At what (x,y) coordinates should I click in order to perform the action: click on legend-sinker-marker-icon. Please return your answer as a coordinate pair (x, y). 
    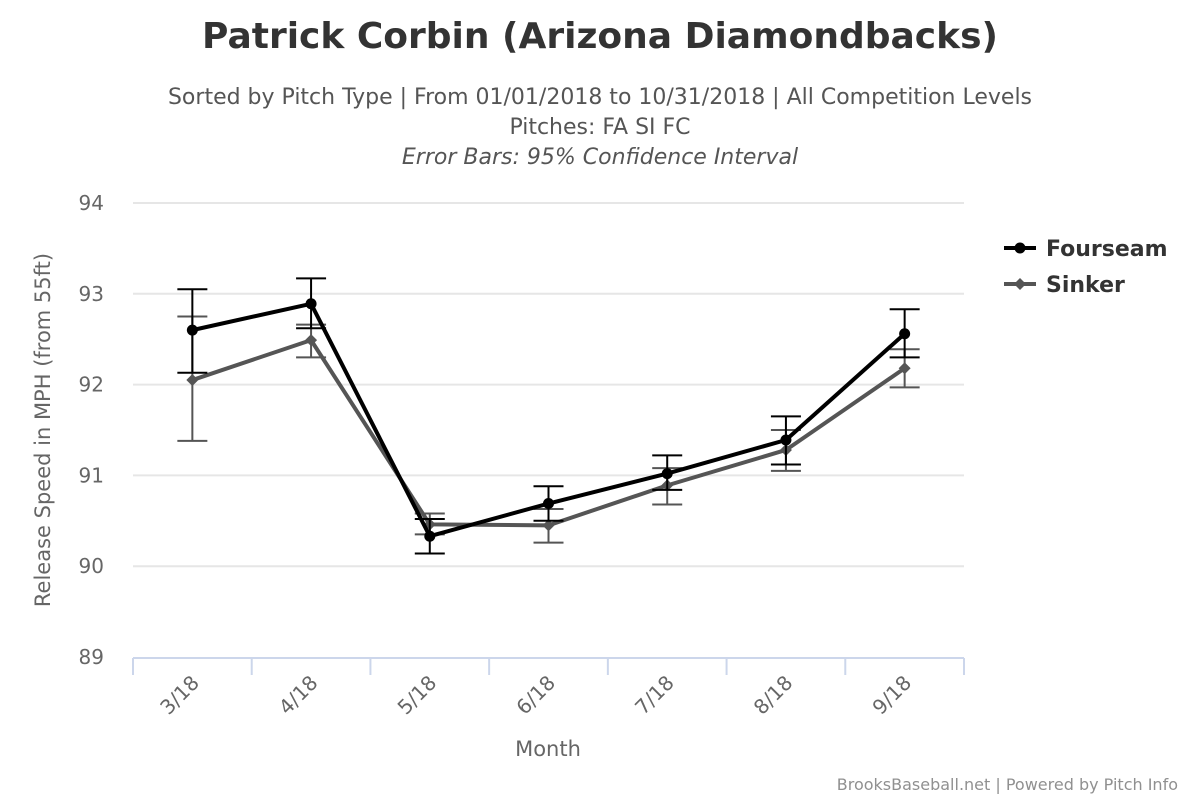
    Looking at the image, I should click on (1020, 284).